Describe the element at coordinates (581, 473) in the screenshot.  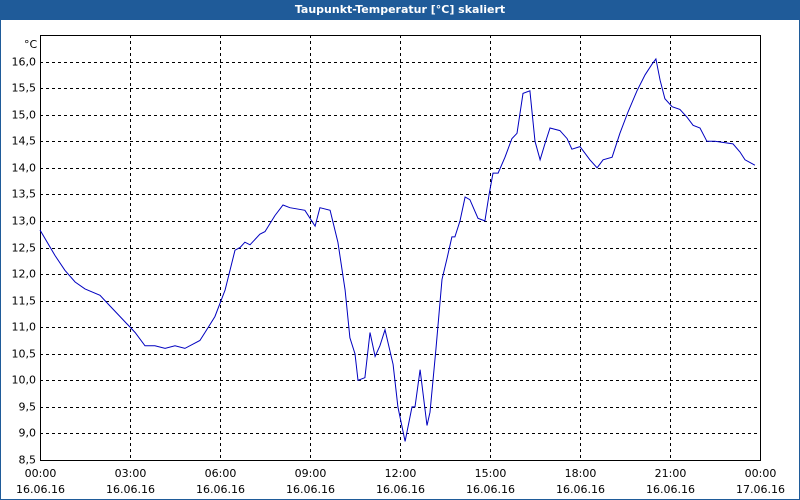
I see `x-tick-label: 18:00` at that location.